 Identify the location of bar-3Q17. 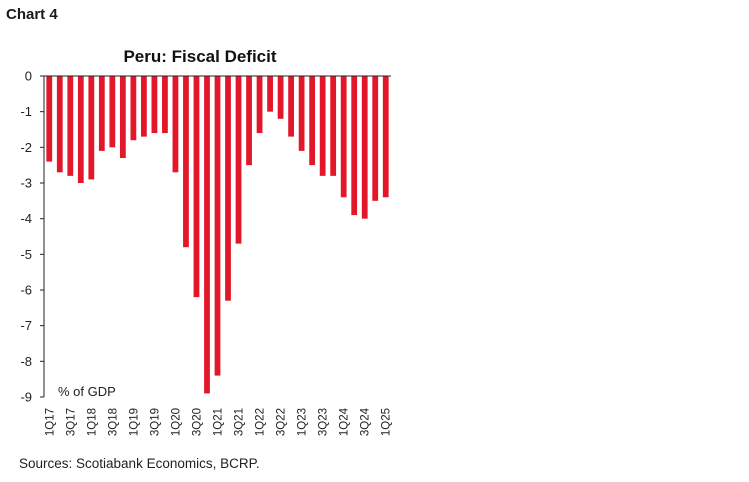
(70, 126).